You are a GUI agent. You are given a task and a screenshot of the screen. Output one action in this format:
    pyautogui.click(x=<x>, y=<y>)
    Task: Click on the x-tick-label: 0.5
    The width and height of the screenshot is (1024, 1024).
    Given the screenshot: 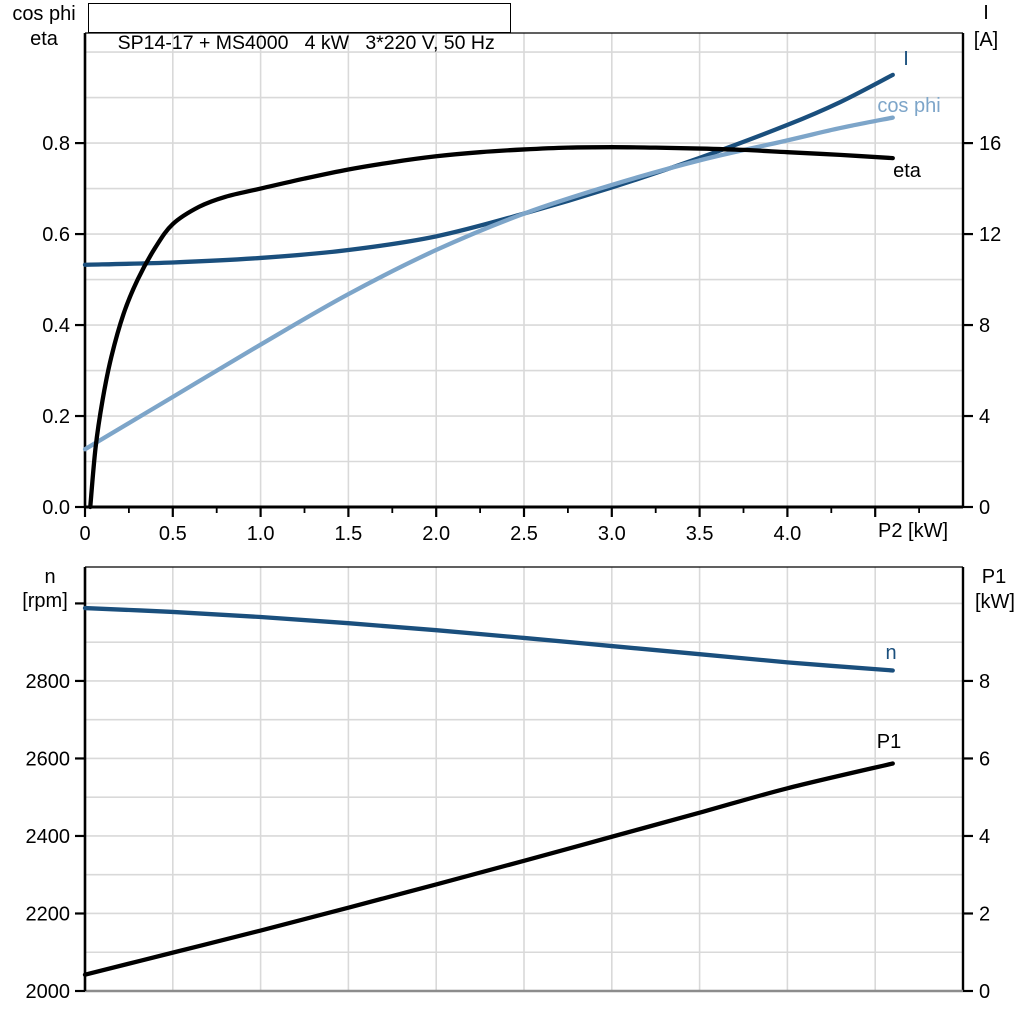 What is the action you would take?
    pyautogui.click(x=173, y=534)
    